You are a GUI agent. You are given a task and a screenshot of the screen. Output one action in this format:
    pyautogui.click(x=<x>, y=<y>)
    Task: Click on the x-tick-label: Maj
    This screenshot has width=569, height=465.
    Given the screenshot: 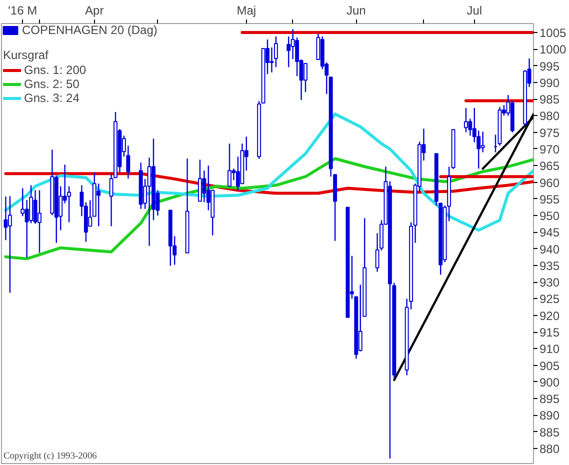 What is the action you would take?
    pyautogui.click(x=246, y=11)
    